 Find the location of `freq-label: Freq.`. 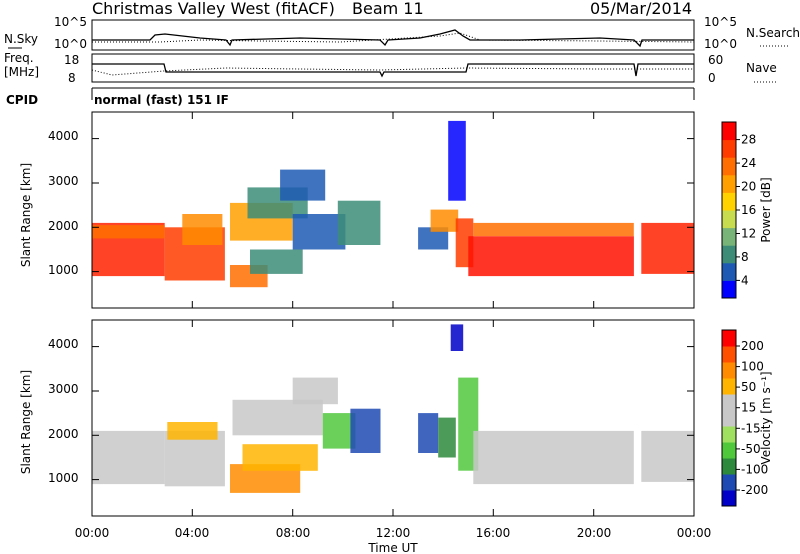

freq-label: Freq. is located at coordinates (19, 58).